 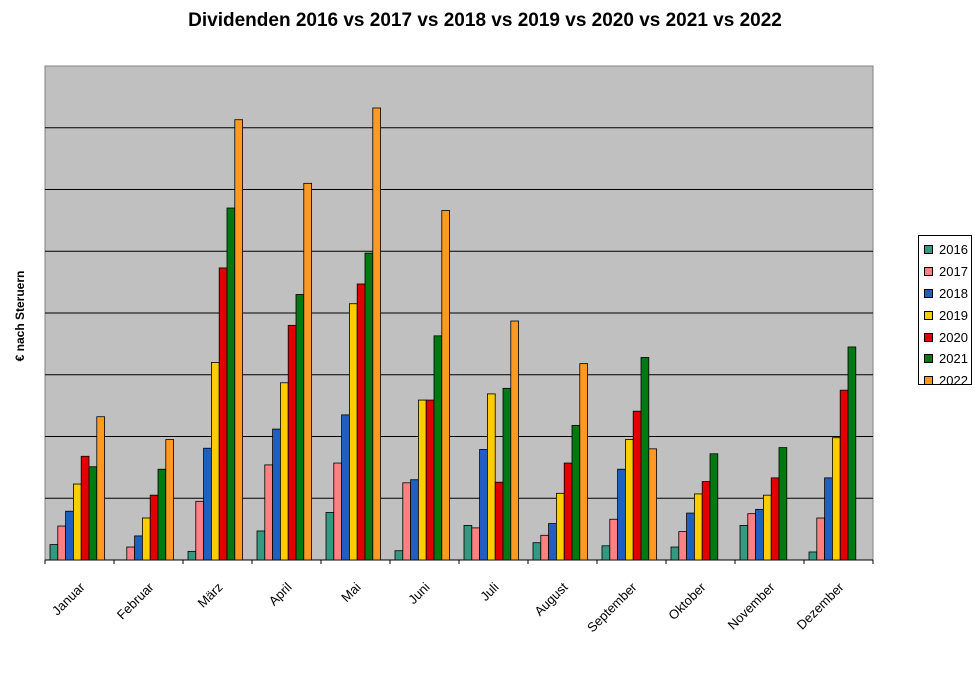 I want to click on legend-label: 2017, so click(x=953, y=272).